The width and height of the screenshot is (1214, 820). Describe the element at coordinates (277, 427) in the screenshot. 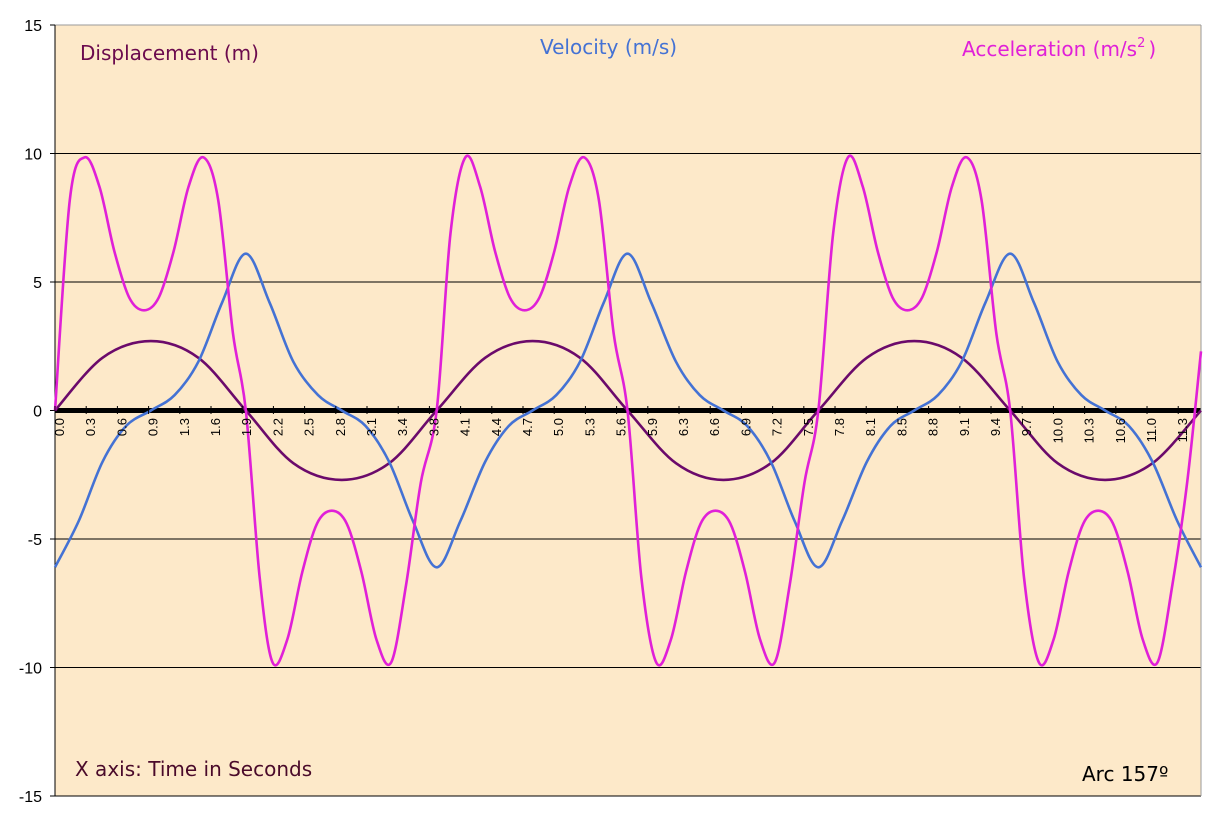

I see `x-tick-label: 2.2` at that location.